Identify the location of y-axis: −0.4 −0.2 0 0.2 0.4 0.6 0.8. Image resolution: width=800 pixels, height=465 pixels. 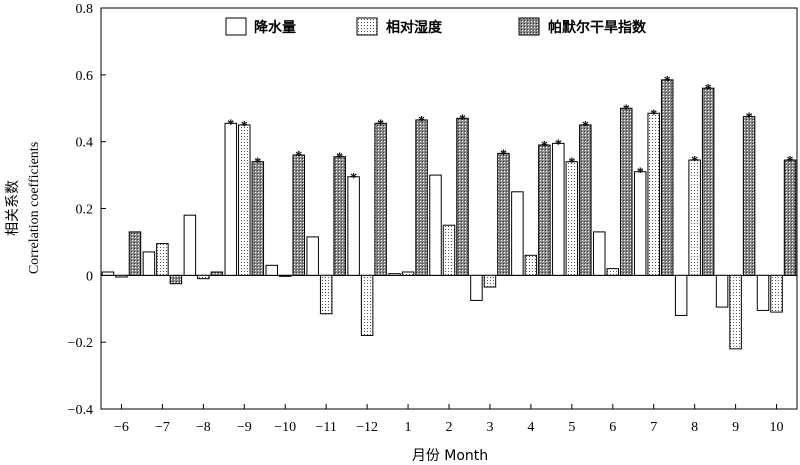
(87, 210).